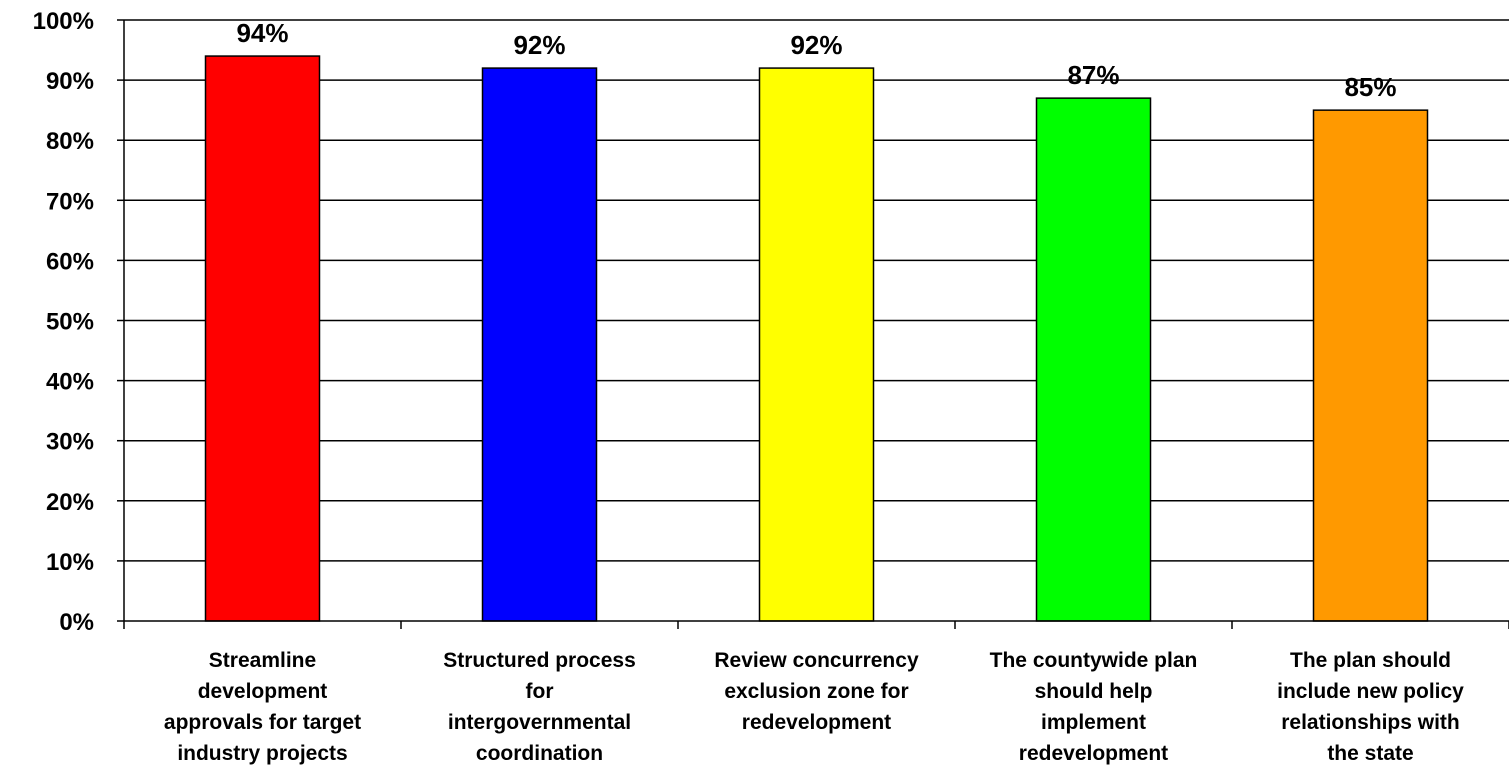  Describe the element at coordinates (1094, 691) in the screenshot. I see `x-tick-label-line: should help` at that location.